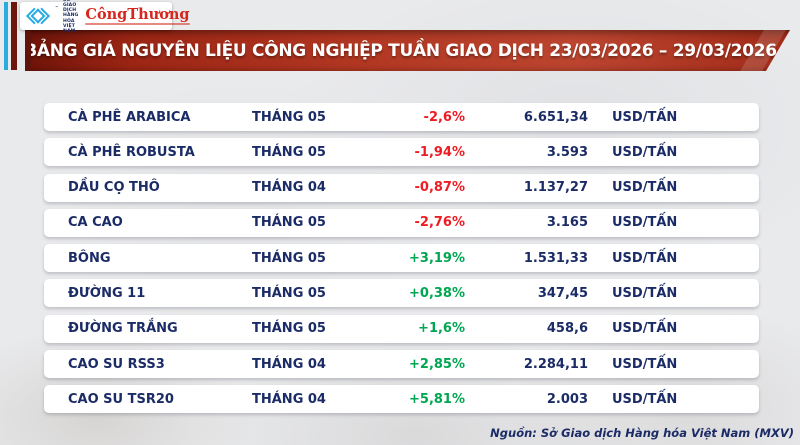 This screenshot has width=800, height=445. Describe the element at coordinates (121, 399) in the screenshot. I see `commodity-name: CAO SU TSR20` at that location.